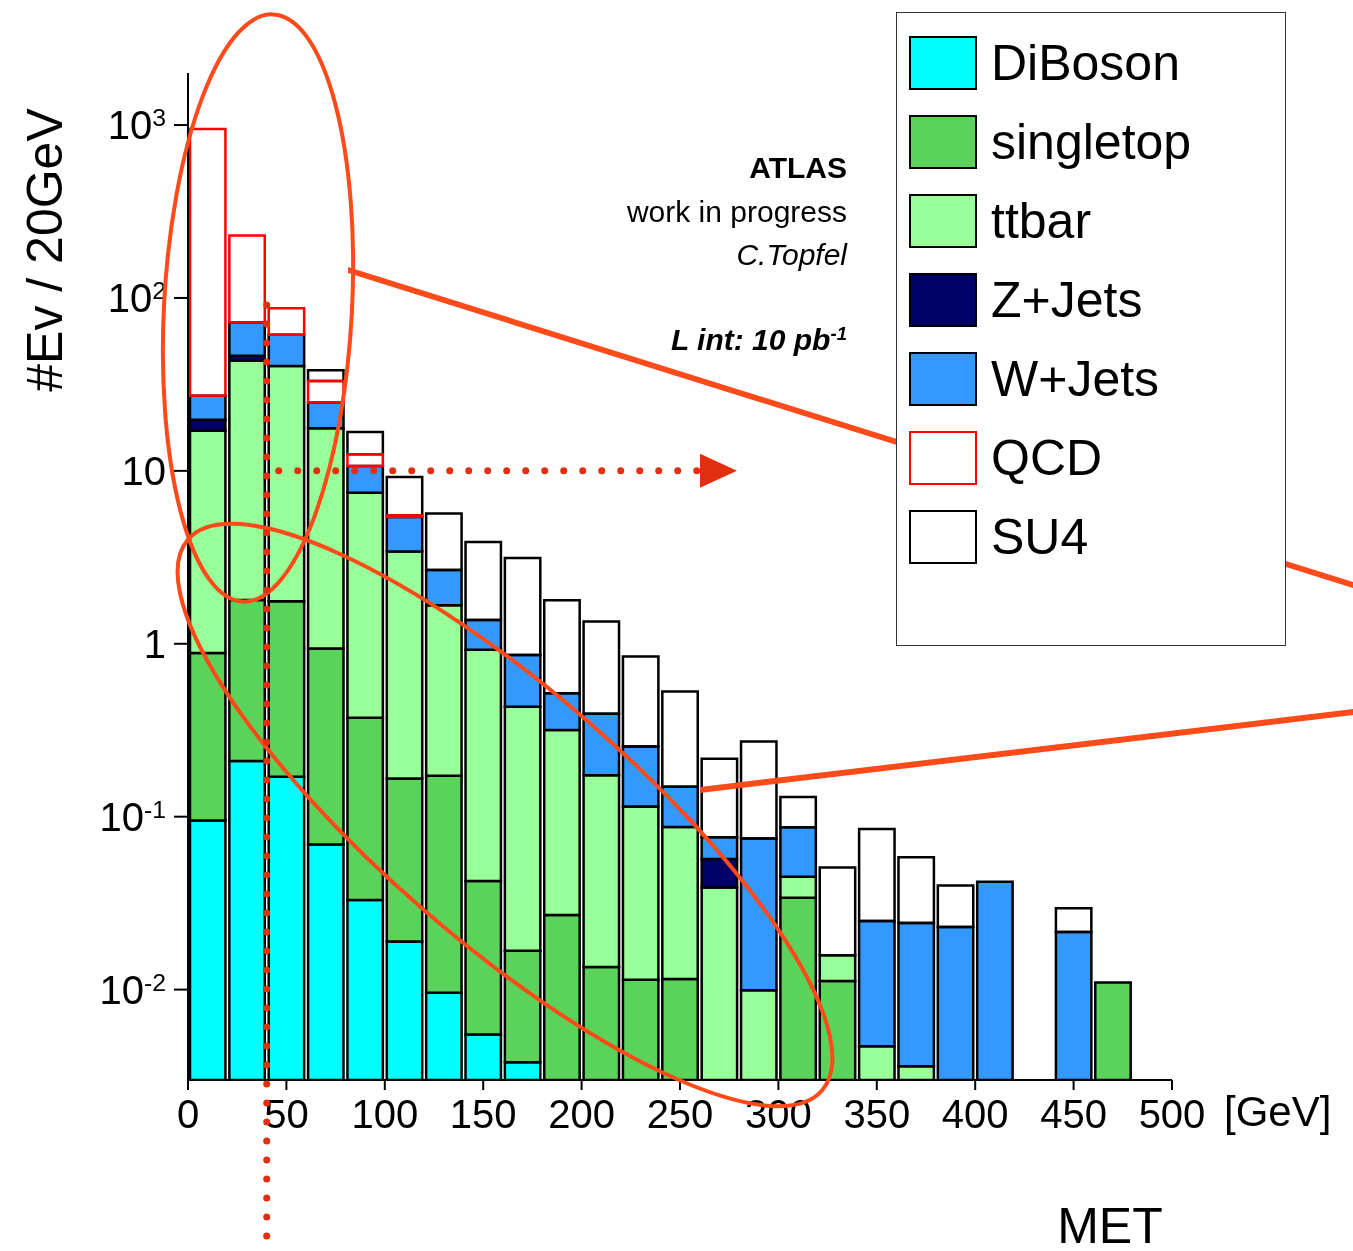 The height and width of the screenshot is (1251, 1353). What do you see at coordinates (188, 1114) in the screenshot?
I see `x-tick-label: 0` at bounding box center [188, 1114].